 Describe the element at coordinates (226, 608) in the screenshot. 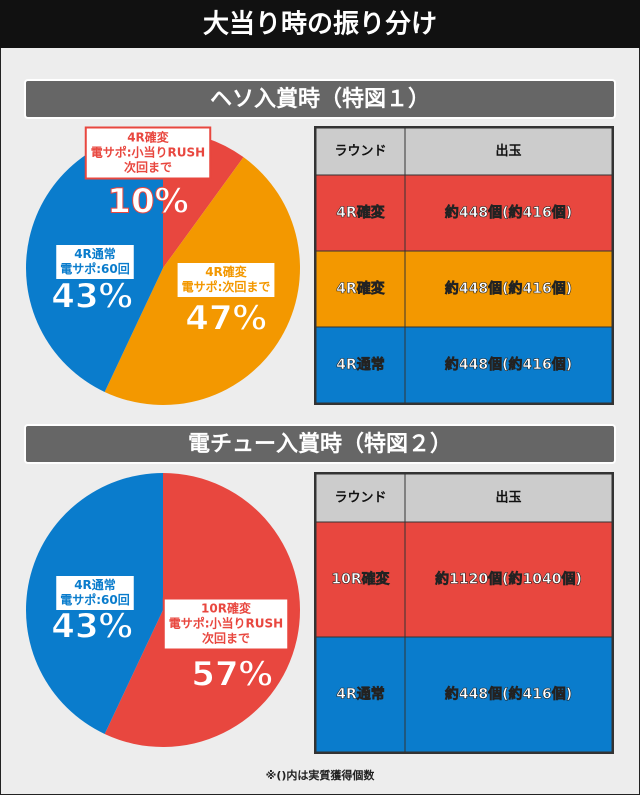

I see `slice-label: 10R確変` at that location.